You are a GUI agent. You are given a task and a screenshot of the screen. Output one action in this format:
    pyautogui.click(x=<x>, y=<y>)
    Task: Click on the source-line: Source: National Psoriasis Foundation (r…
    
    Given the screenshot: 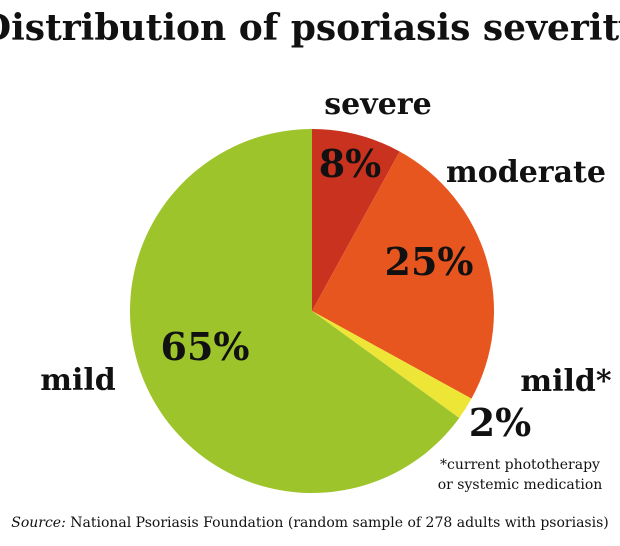 What is the action you would take?
    pyautogui.click(x=310, y=523)
    